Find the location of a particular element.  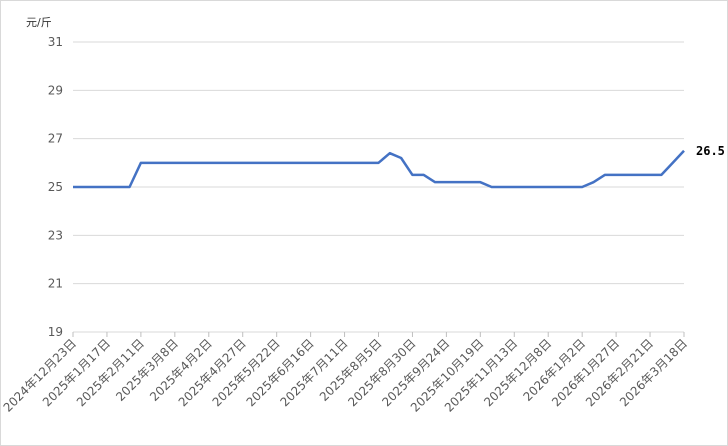

y-tick-label: 27 is located at coordinates (55, 139).